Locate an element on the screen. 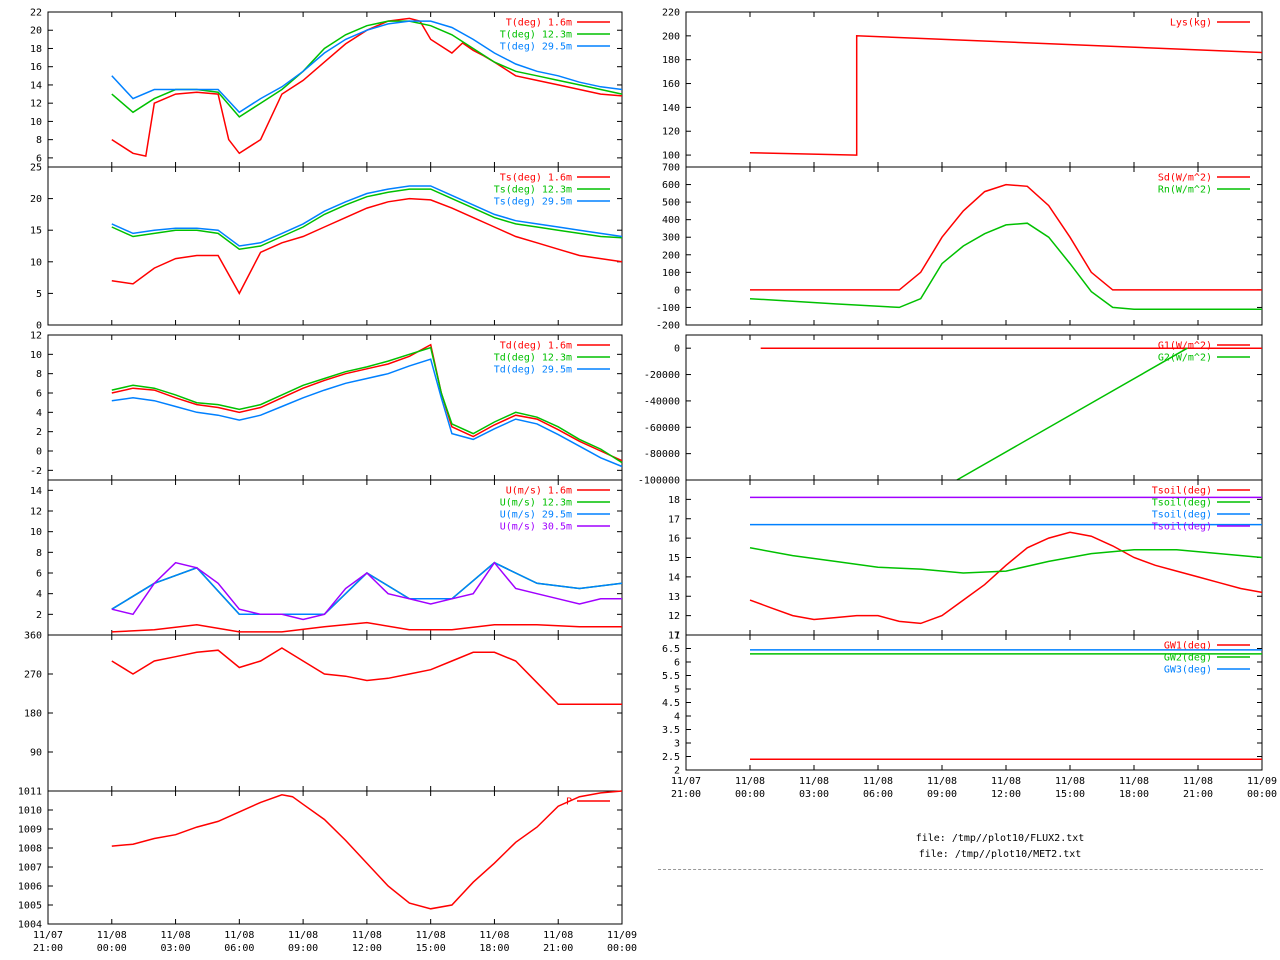  y-tick-label: 1006 is located at coordinates (30, 887).